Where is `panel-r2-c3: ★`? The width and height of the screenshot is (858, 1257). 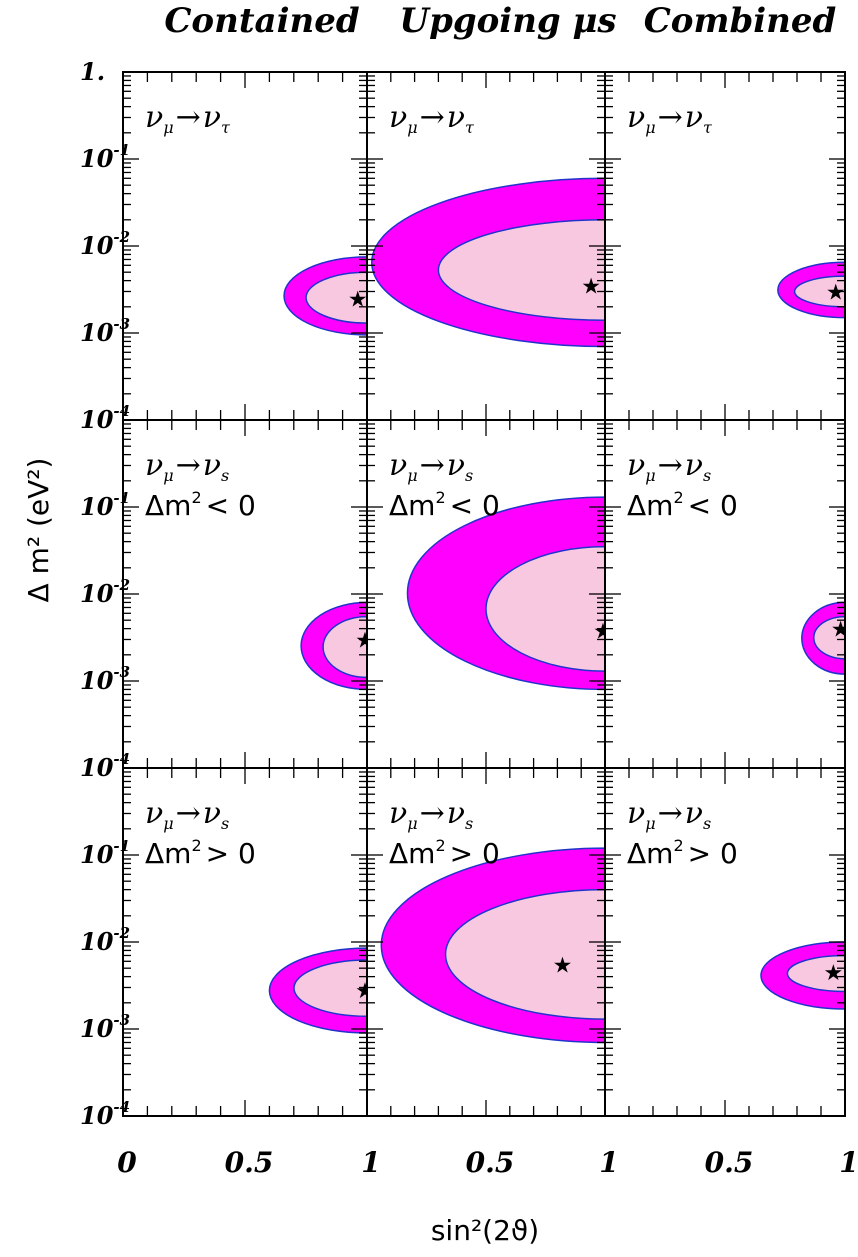 panel-r2-c3: ★ is located at coordinates (823, 638).